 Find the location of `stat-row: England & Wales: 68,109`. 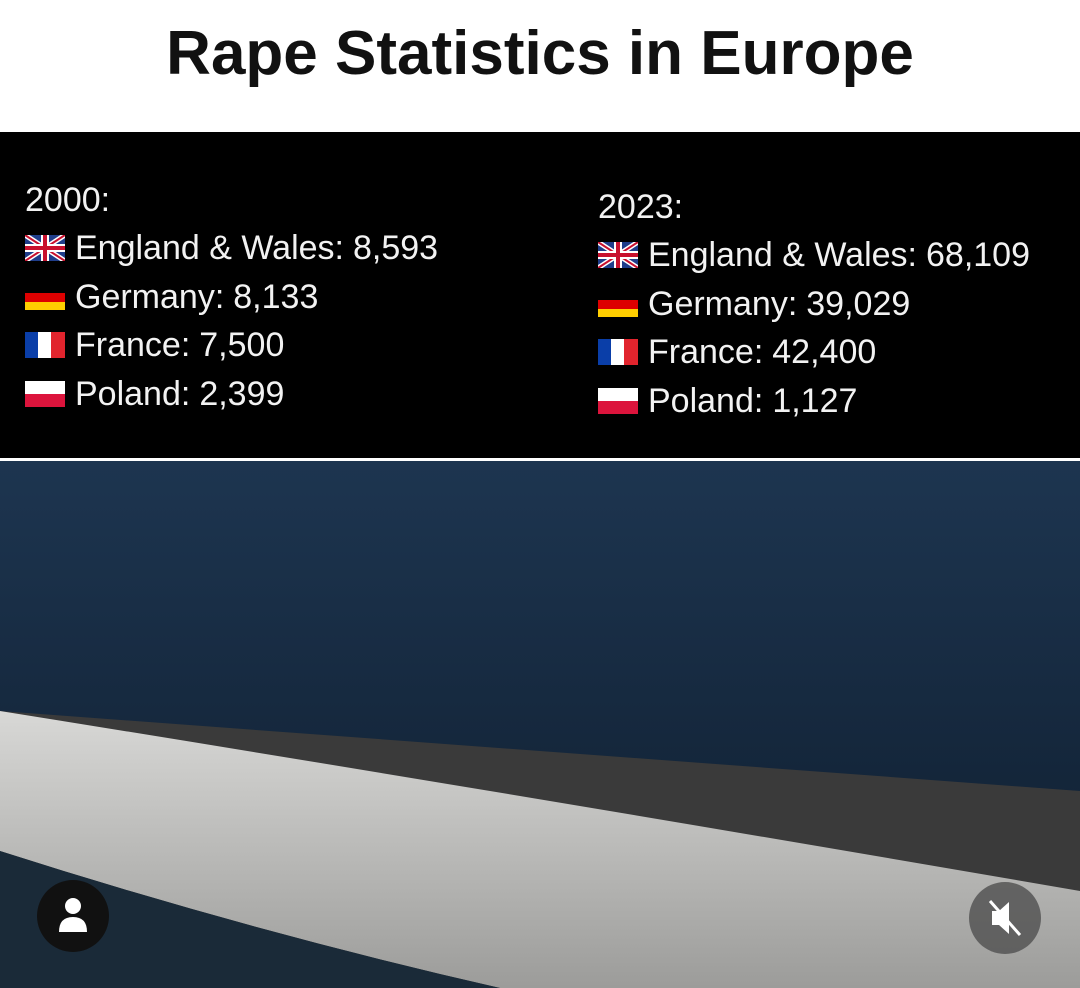

stat-row: England & Wales: 68,109 is located at coordinates (814, 255).